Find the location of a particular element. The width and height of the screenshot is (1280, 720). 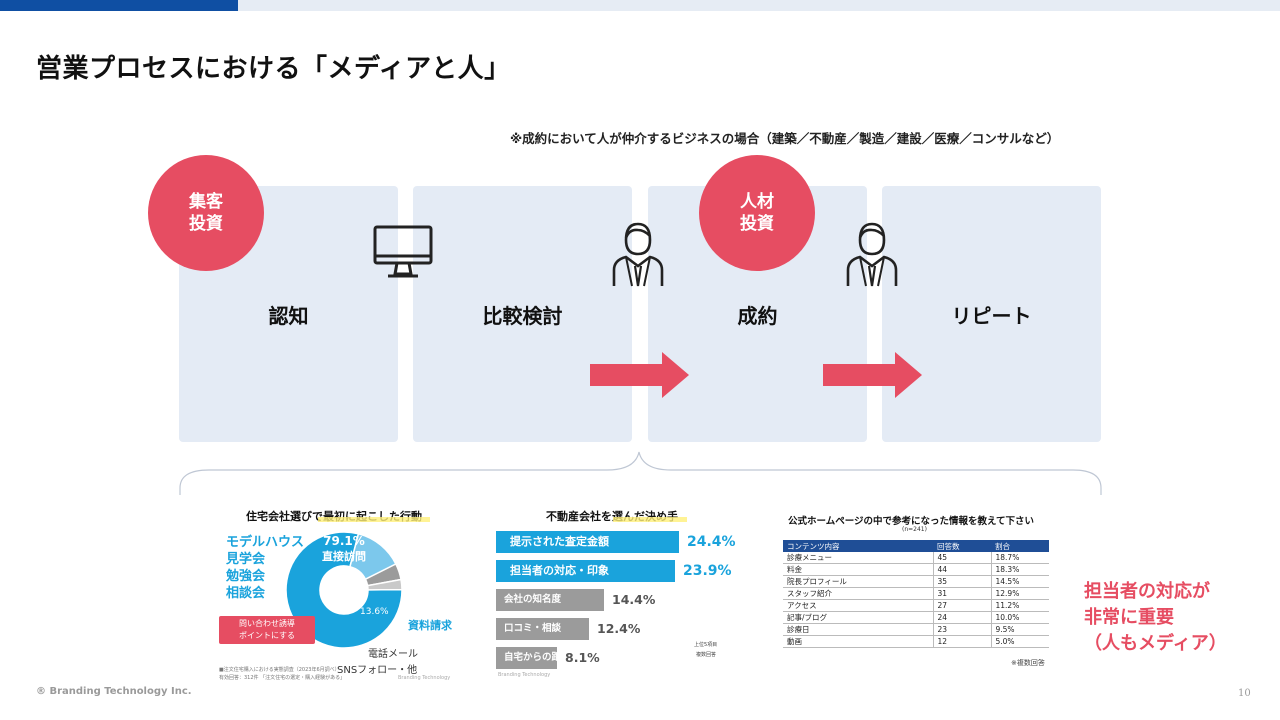

badge-line: 投資 is located at coordinates (206, 224).